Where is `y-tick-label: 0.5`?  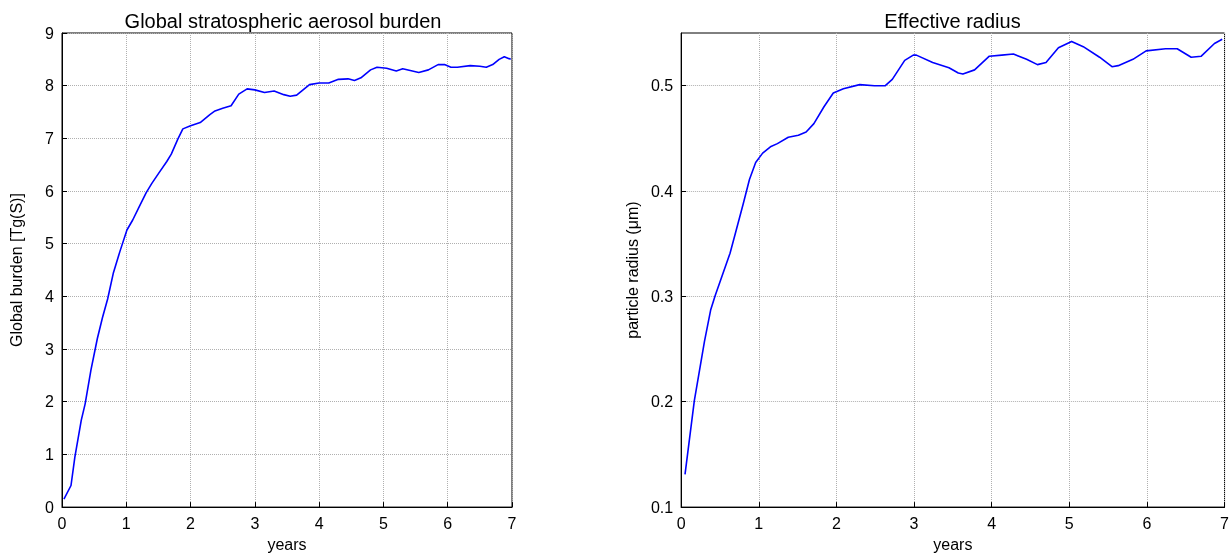 y-tick-label: 0.5 is located at coordinates (662, 86).